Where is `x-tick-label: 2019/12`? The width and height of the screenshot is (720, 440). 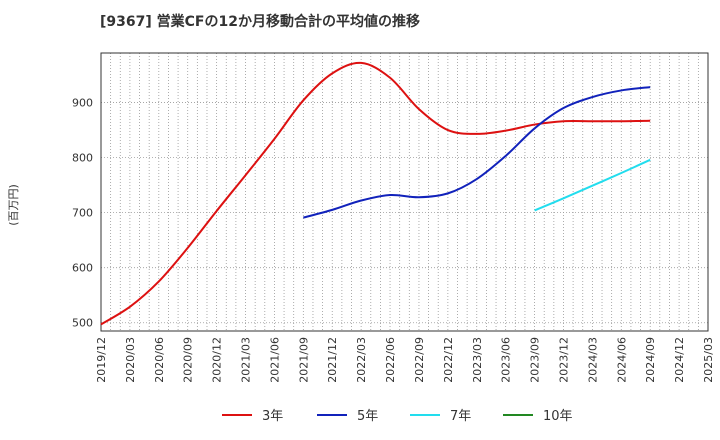
x-tick-label: 2019/12 is located at coordinates (101, 360).